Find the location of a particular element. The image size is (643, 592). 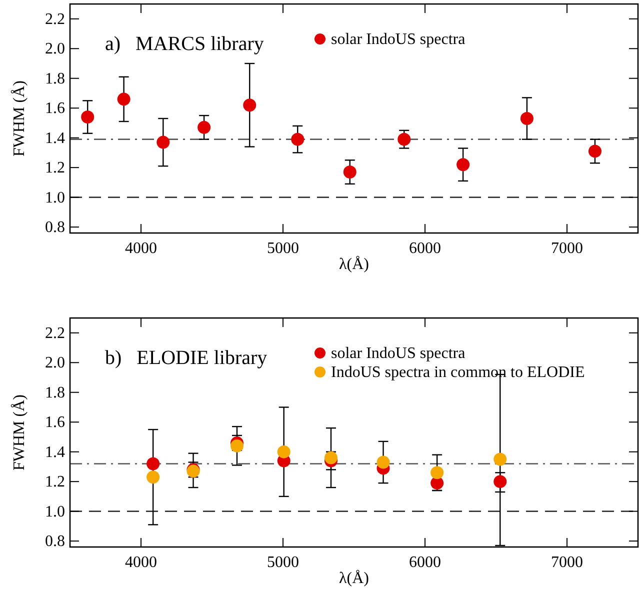

legend-label: IndoUS spectra in common to ELODIE is located at coordinates (458, 372).